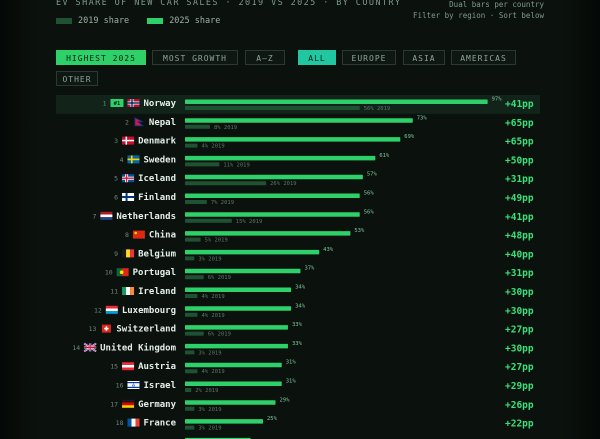 Image resolution: width=600 pixels, height=439 pixels. I want to click on flag-icon-be, so click(128, 253).